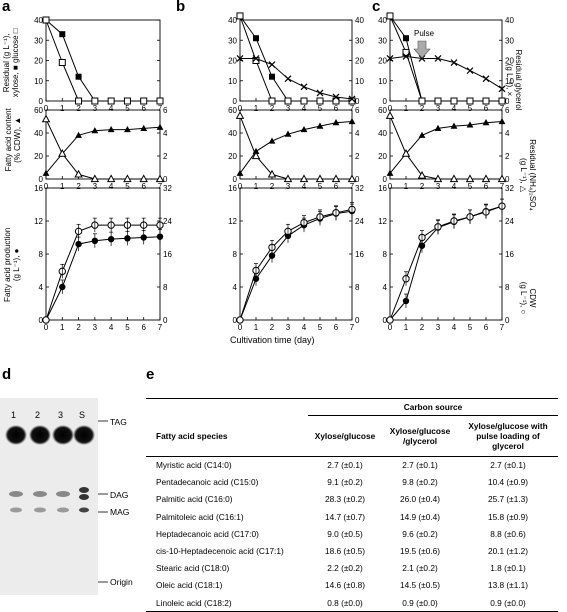  What do you see at coordinates (192, 435) in the screenshot?
I see `species-header: Fatty acid species` at bounding box center [192, 435].